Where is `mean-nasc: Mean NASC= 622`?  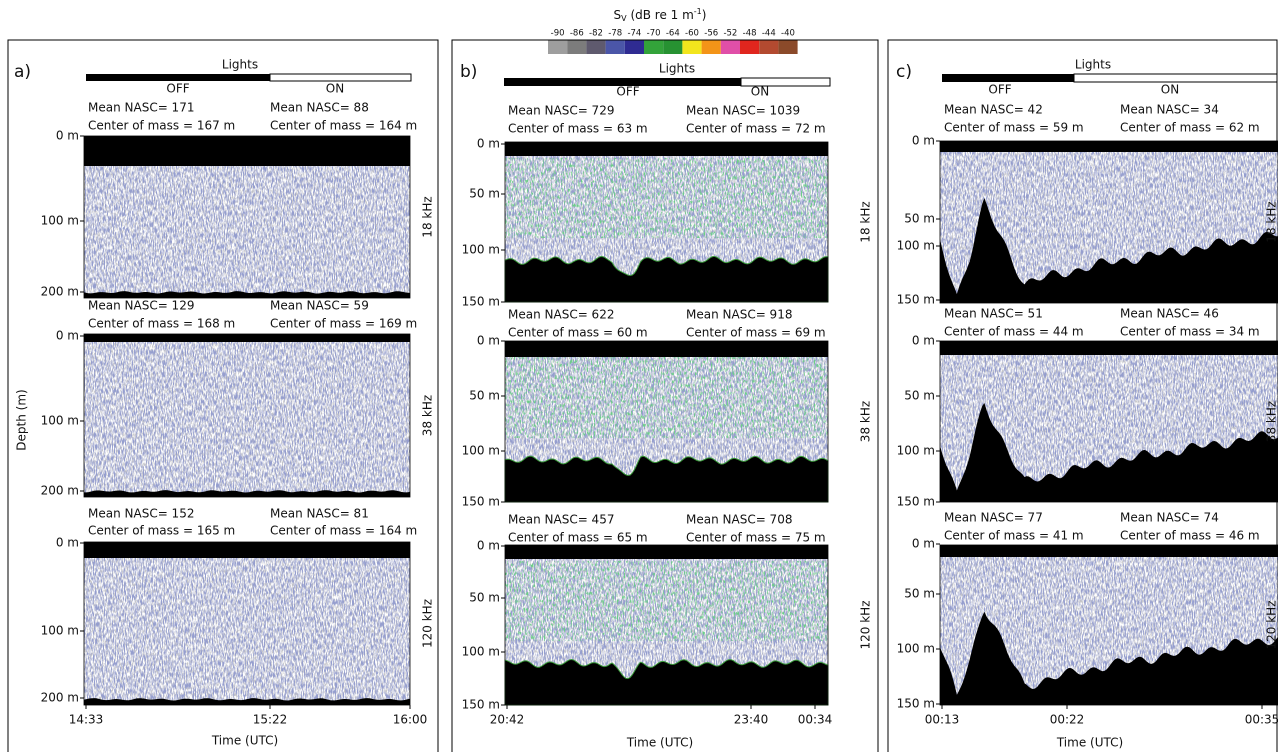
mean-nasc: Mean NASC= 622 is located at coordinates (561, 315).